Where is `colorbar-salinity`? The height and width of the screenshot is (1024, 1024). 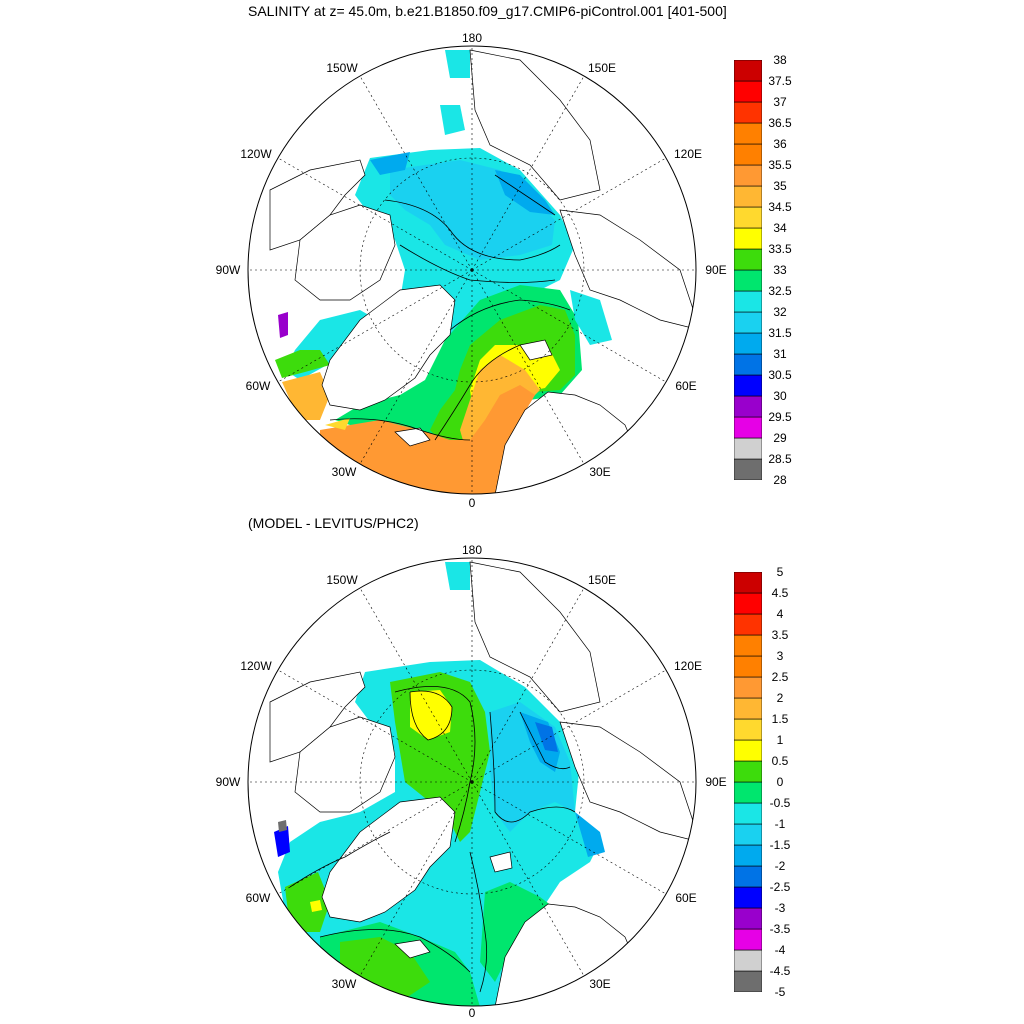 colorbar-salinity is located at coordinates (748, 270).